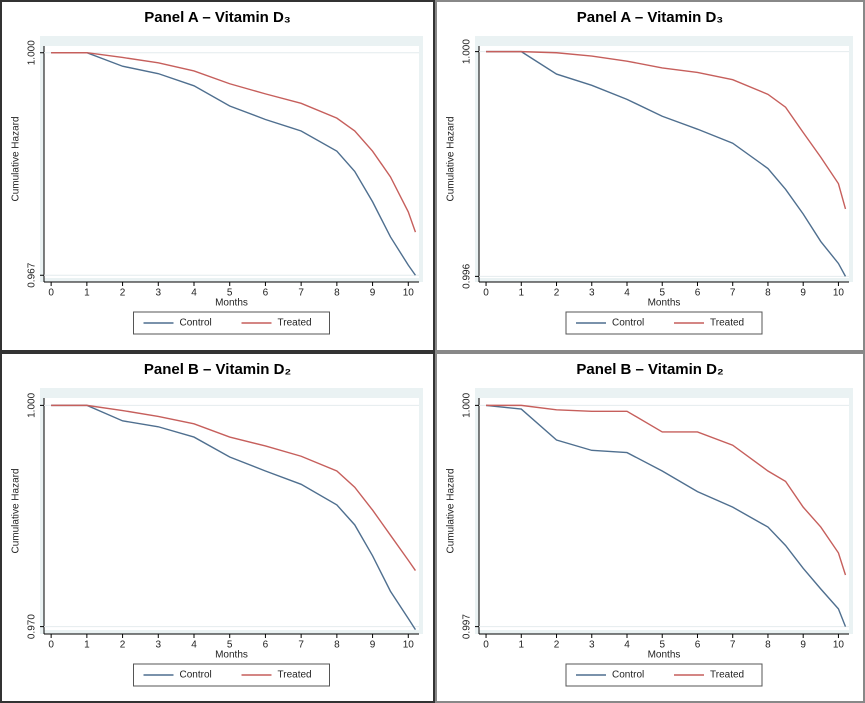  Describe the element at coordinates (32, 626) in the screenshot. I see `y-tick-label: 0.970` at that location.